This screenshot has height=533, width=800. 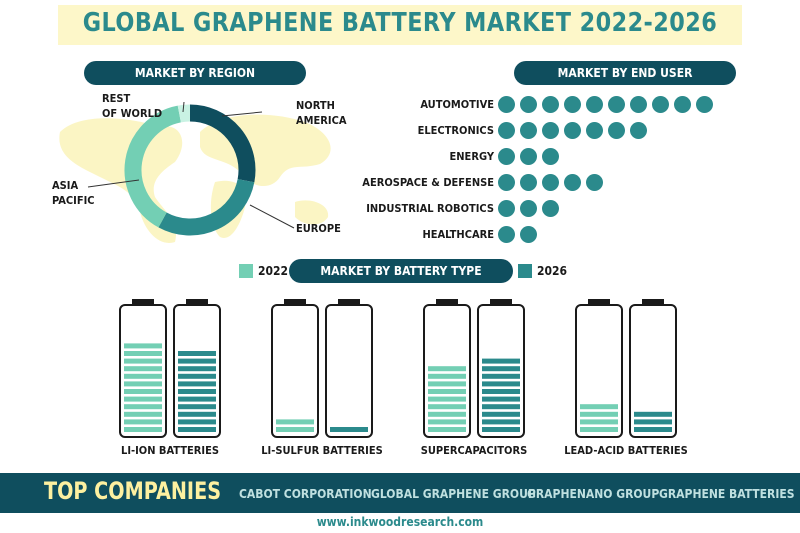 What do you see at coordinates (273, 271) in the screenshot?
I see `legend-label-2022: 2022` at bounding box center [273, 271].